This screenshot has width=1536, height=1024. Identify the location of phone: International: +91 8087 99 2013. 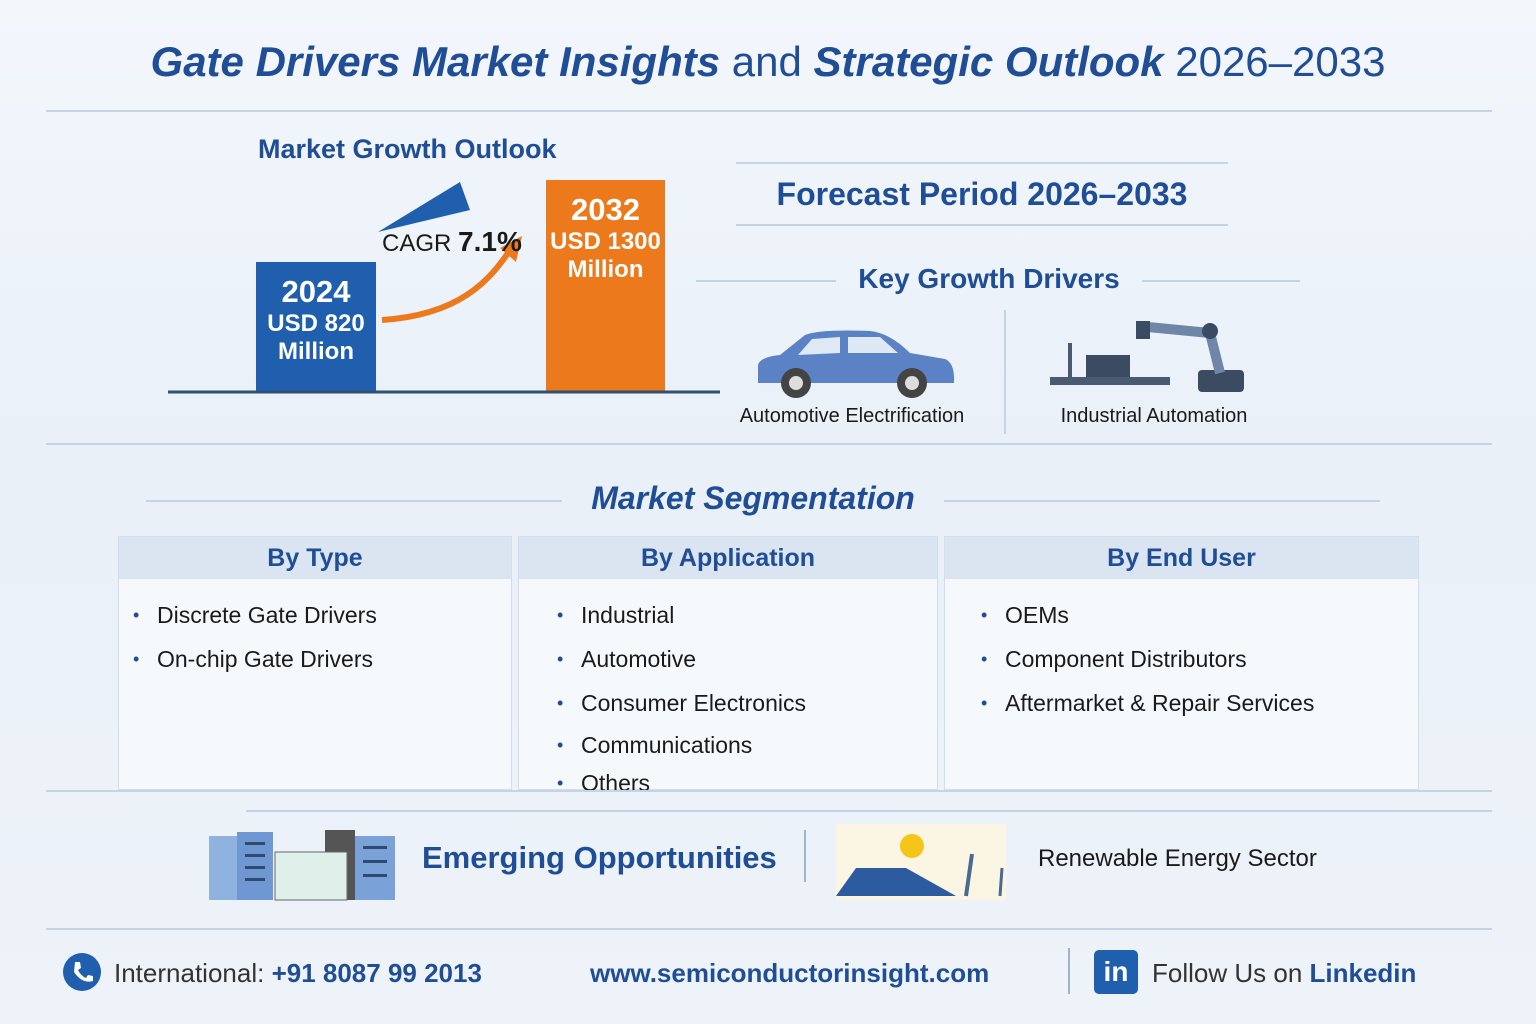
(298, 973).